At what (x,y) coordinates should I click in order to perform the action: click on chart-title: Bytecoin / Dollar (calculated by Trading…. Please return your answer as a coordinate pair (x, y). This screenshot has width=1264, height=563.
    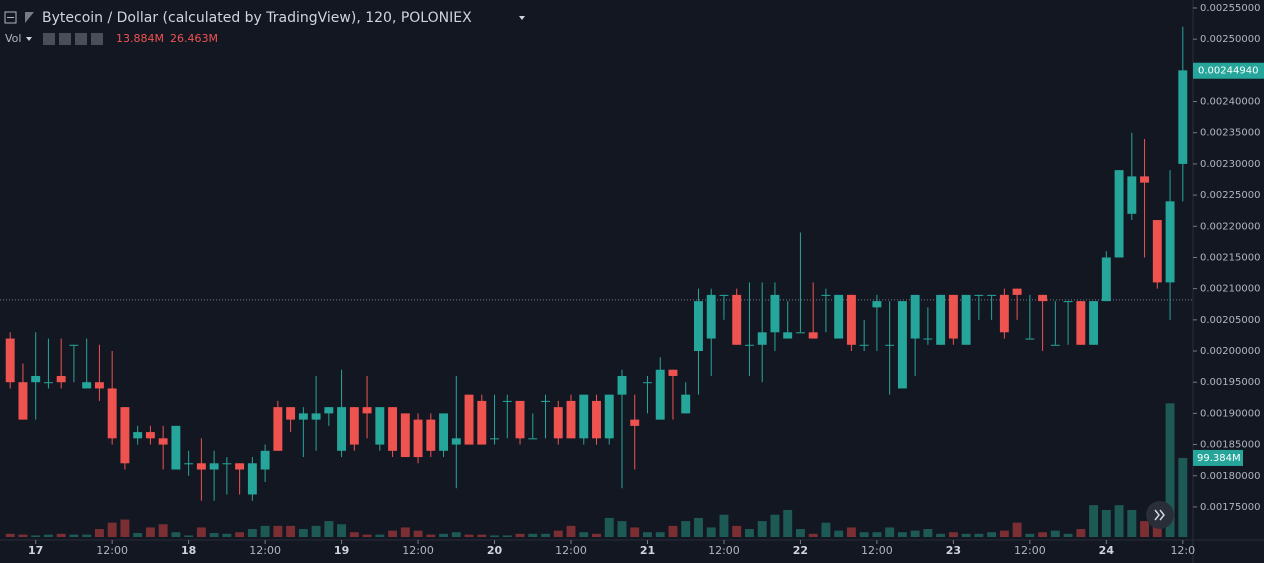
    Looking at the image, I should click on (257, 18).